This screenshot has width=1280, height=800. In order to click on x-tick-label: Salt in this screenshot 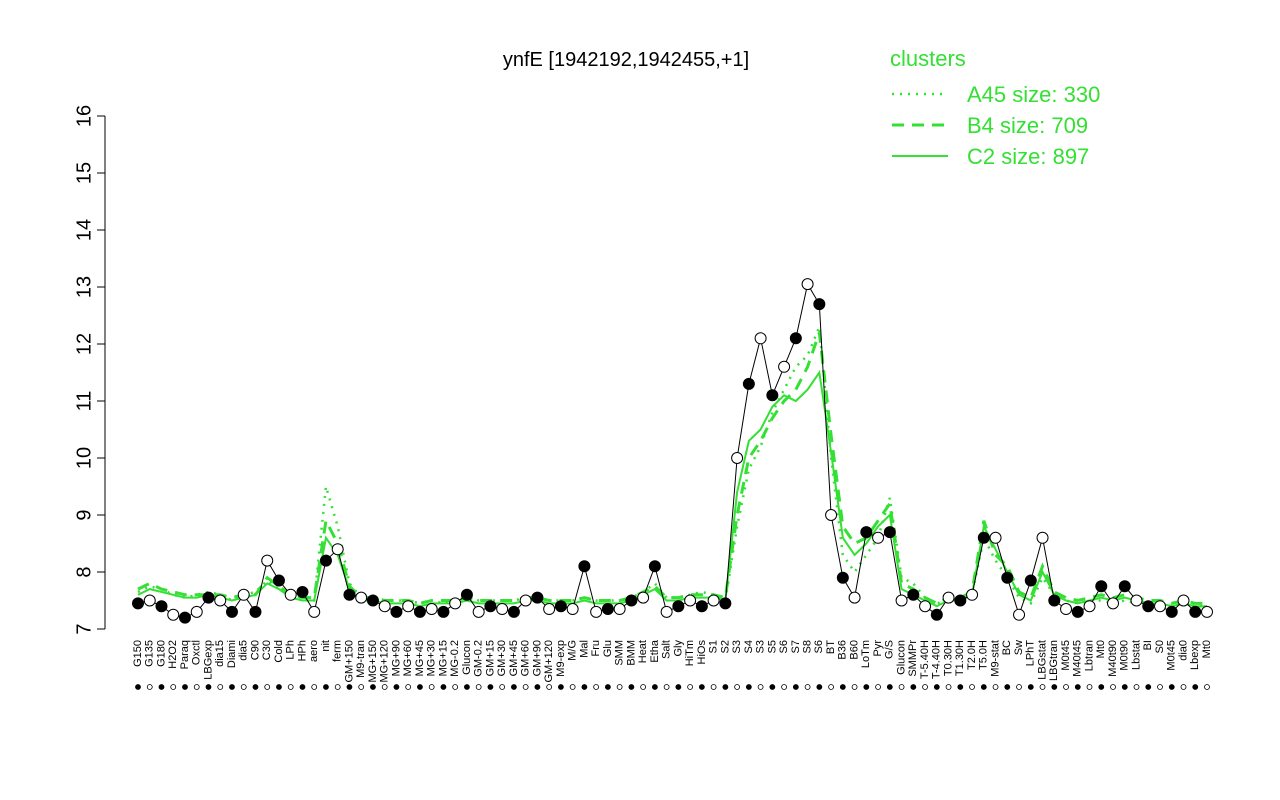, I will do `click(667, 649)`.